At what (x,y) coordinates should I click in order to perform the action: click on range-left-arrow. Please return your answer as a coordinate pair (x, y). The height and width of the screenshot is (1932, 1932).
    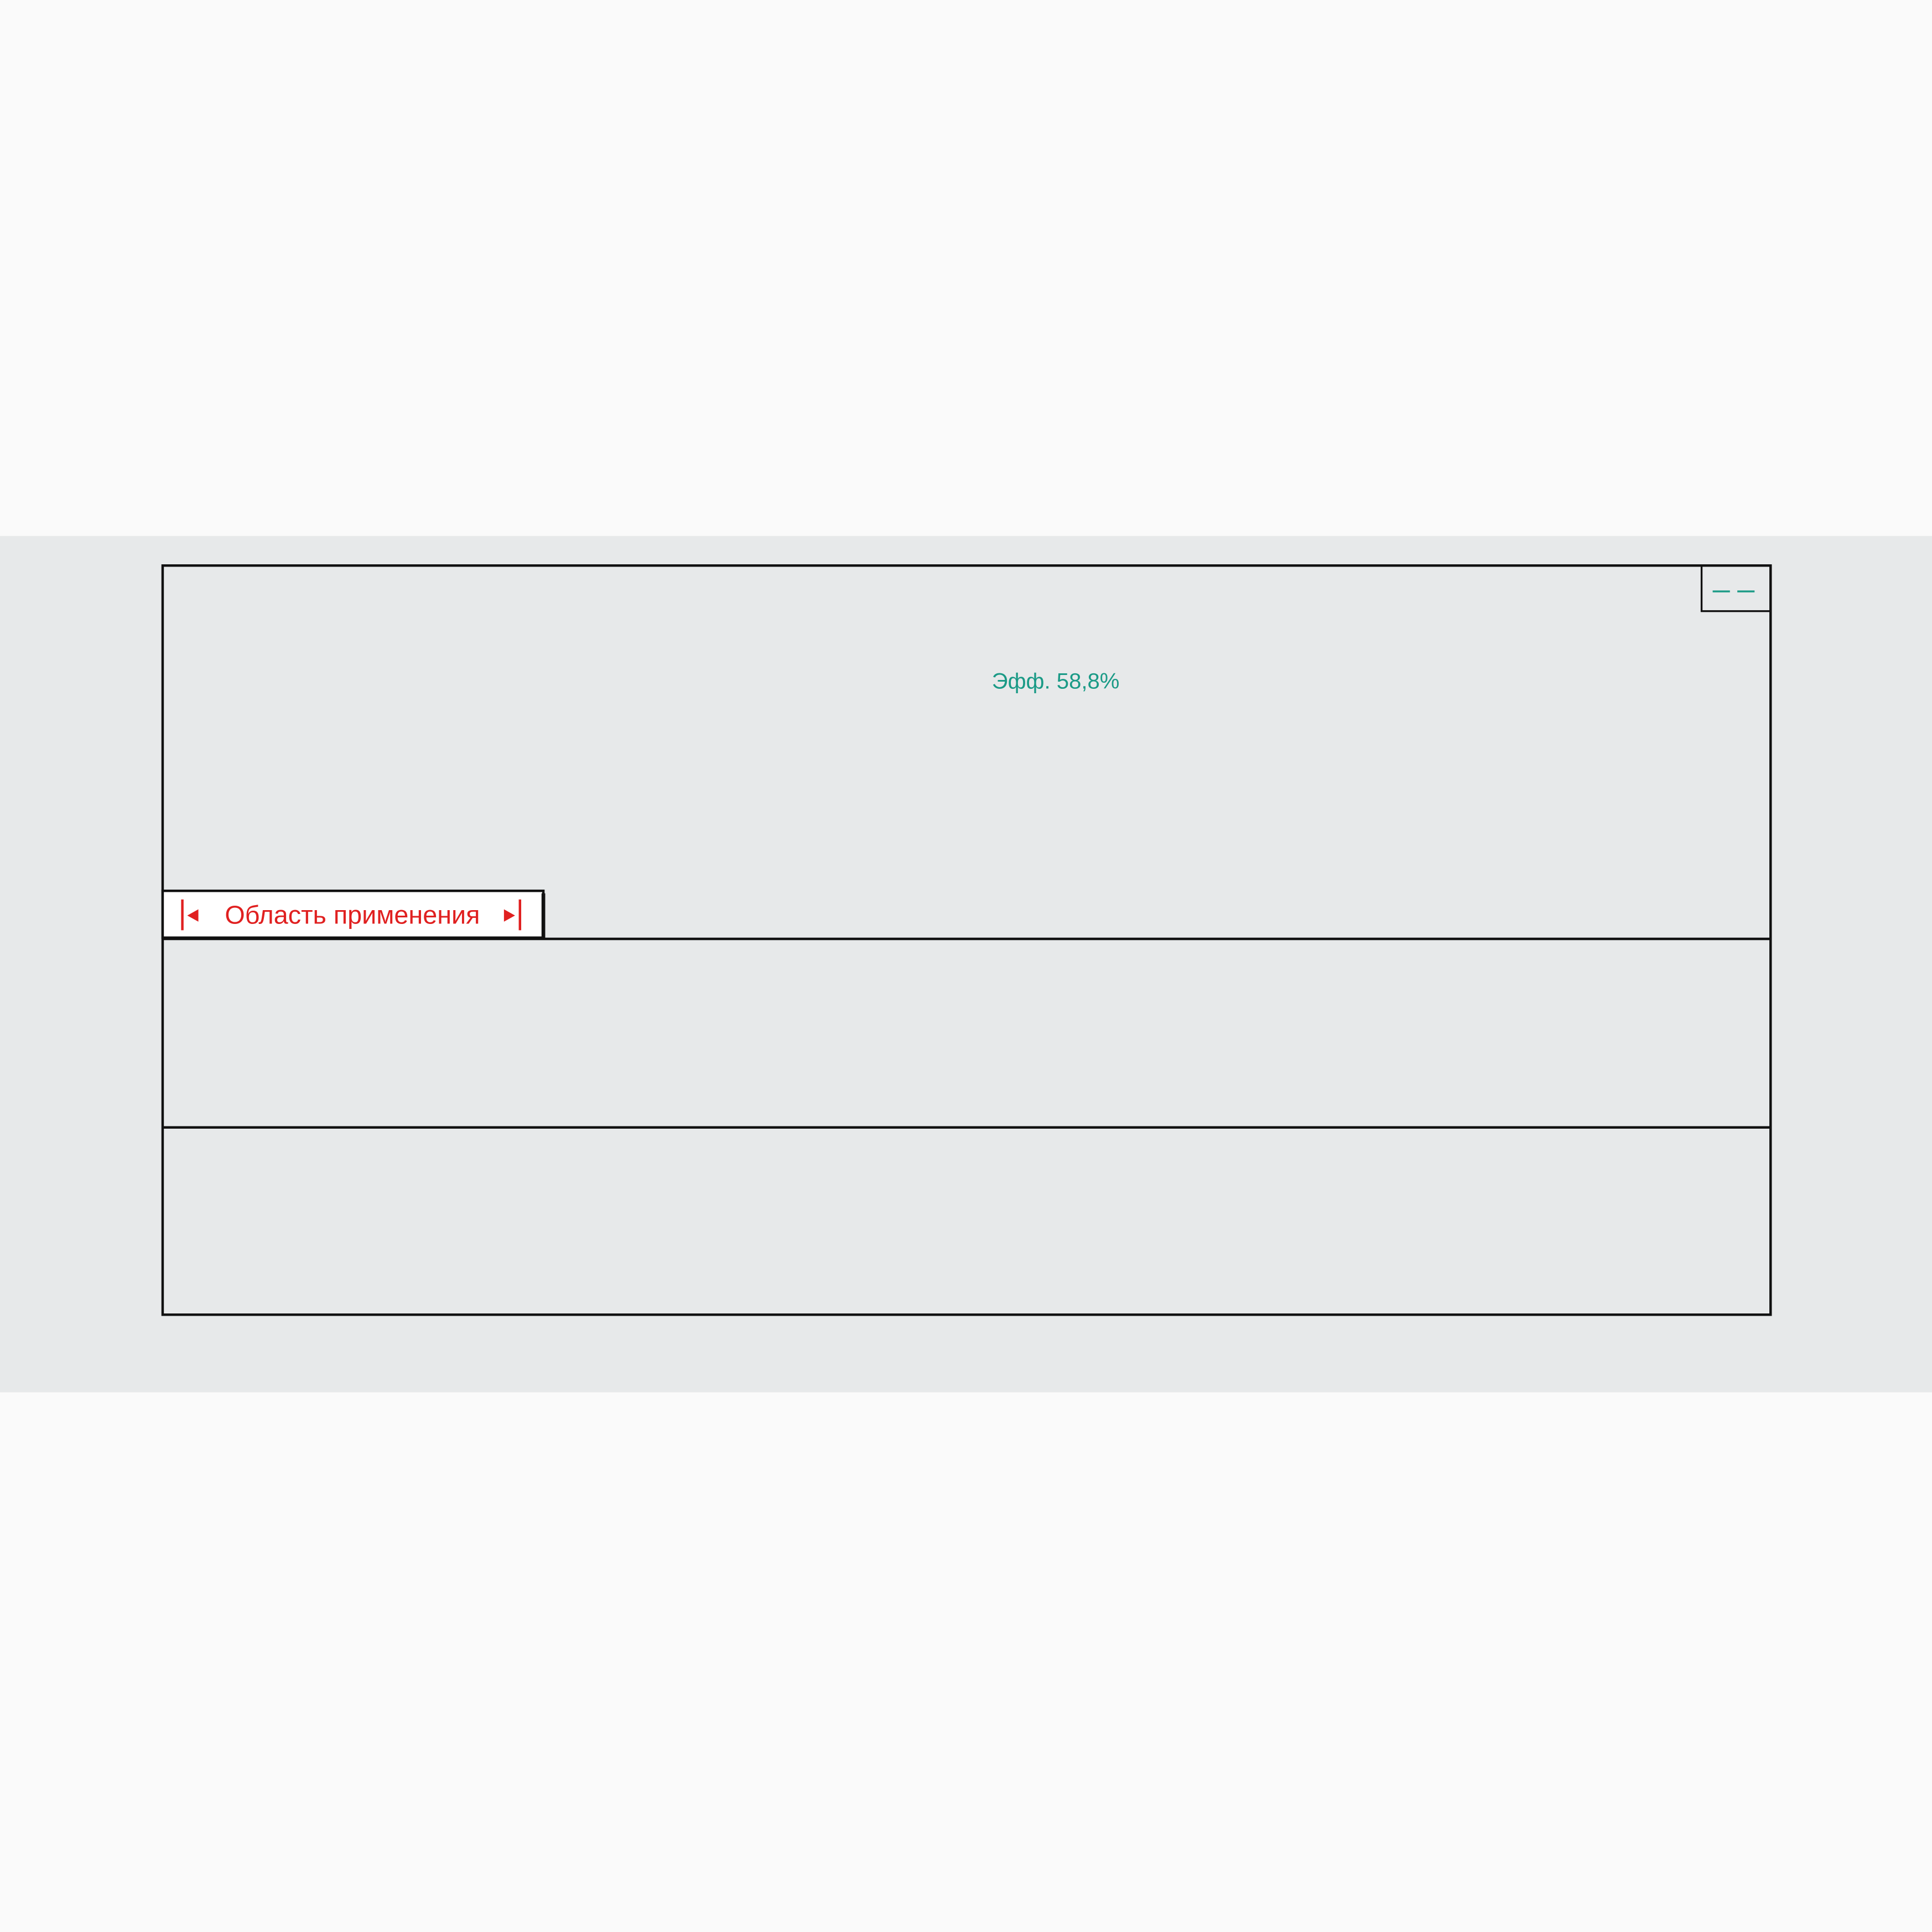
    Looking at the image, I should click on (193, 915).